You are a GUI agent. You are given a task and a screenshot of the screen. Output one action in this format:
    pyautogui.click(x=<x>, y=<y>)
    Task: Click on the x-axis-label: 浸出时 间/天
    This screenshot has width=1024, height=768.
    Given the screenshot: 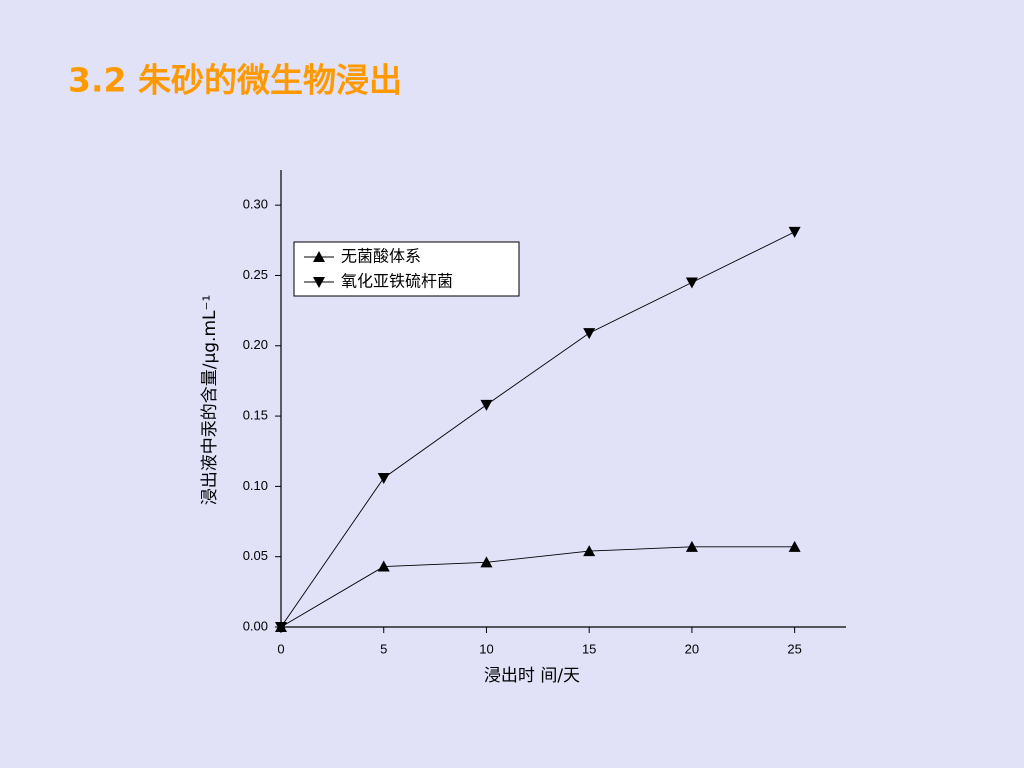 What is the action you would take?
    pyautogui.click(x=532, y=676)
    